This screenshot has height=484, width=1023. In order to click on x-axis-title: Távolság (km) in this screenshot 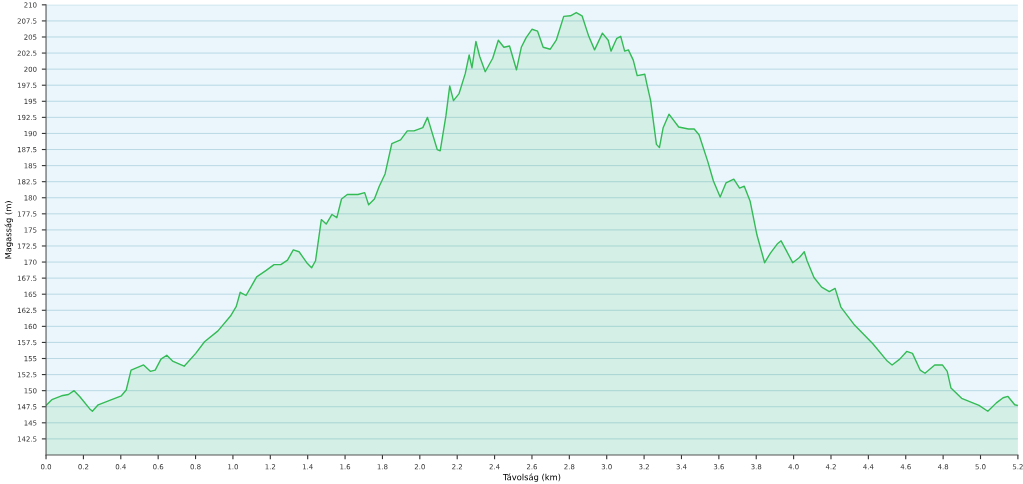, I will do `click(531, 477)`.